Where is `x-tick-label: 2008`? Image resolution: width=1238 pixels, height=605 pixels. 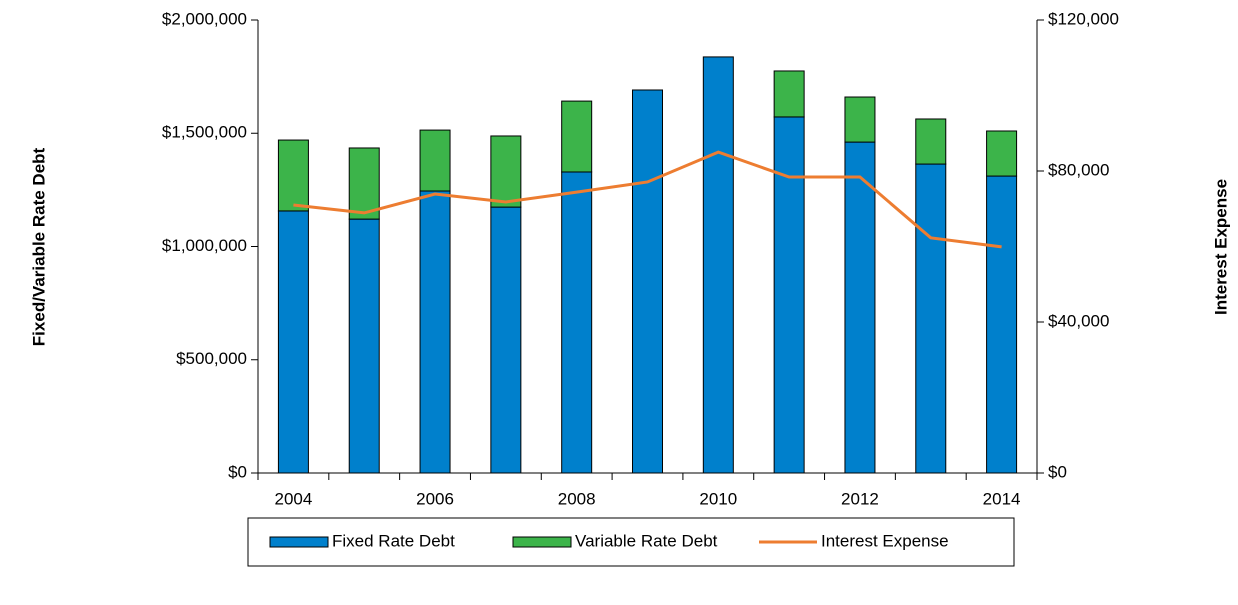 x-tick-label: 2008 is located at coordinates (577, 498).